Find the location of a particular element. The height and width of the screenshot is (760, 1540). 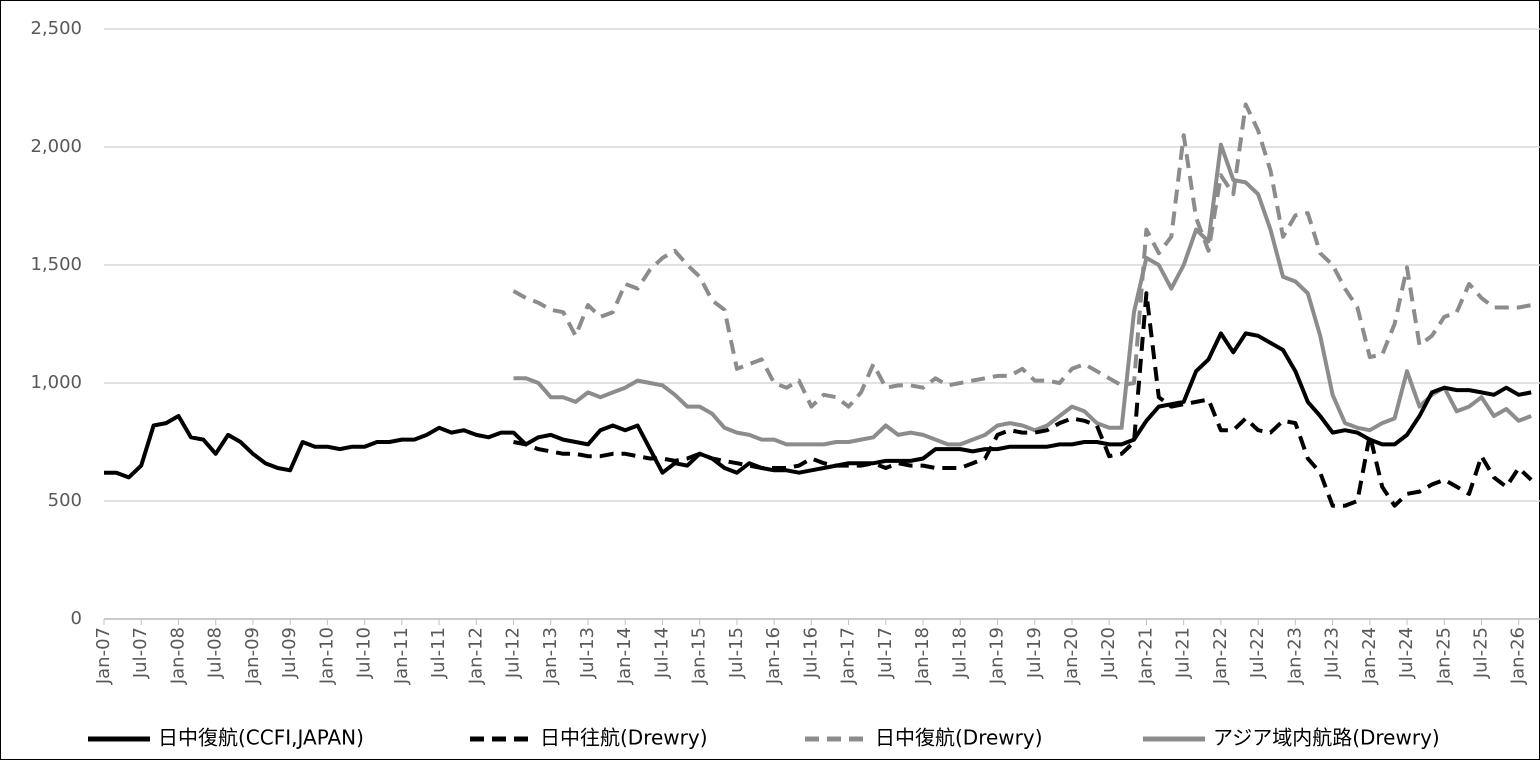

y-tick-label: 2,000 is located at coordinates (56, 146).